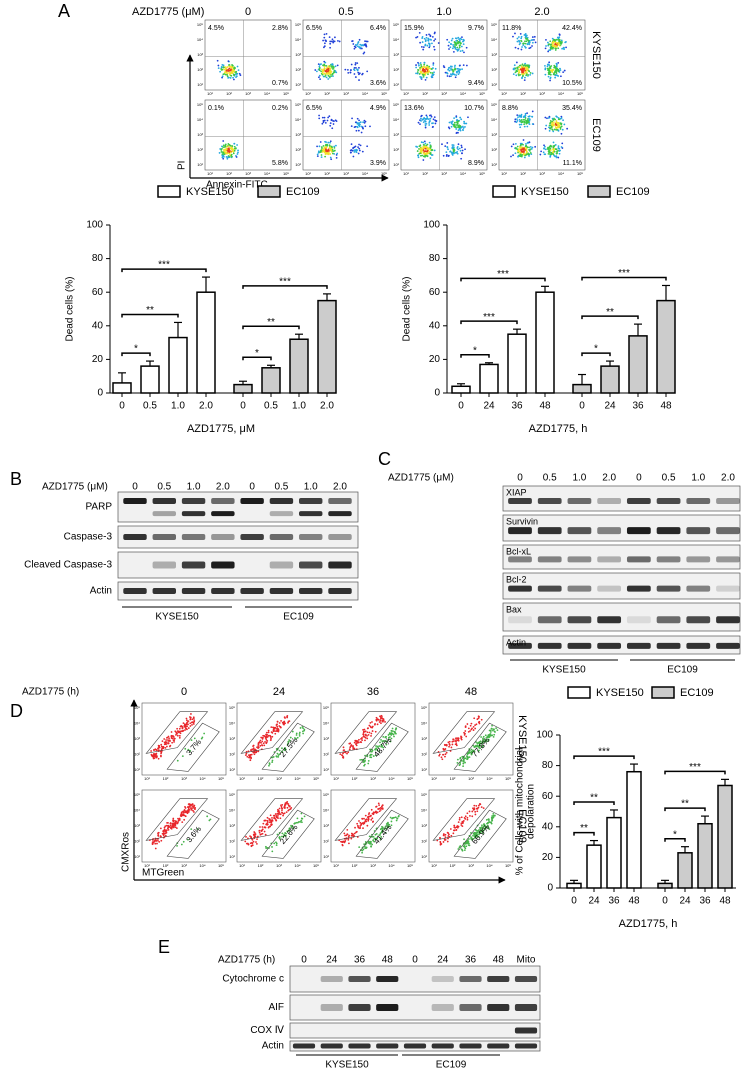 This screenshot has width=742, height=1070. Describe the element at coordinates (510, 108) in the screenshot. I see `quadrant-value: 8.8%` at that location.